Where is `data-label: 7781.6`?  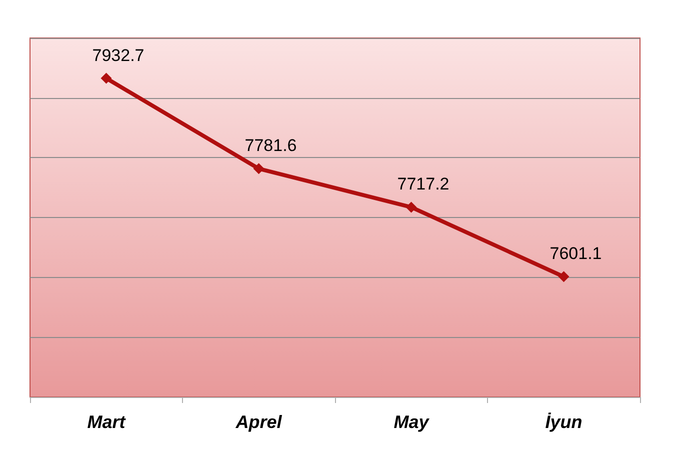
data-label: 7781.6 is located at coordinates (270, 146).